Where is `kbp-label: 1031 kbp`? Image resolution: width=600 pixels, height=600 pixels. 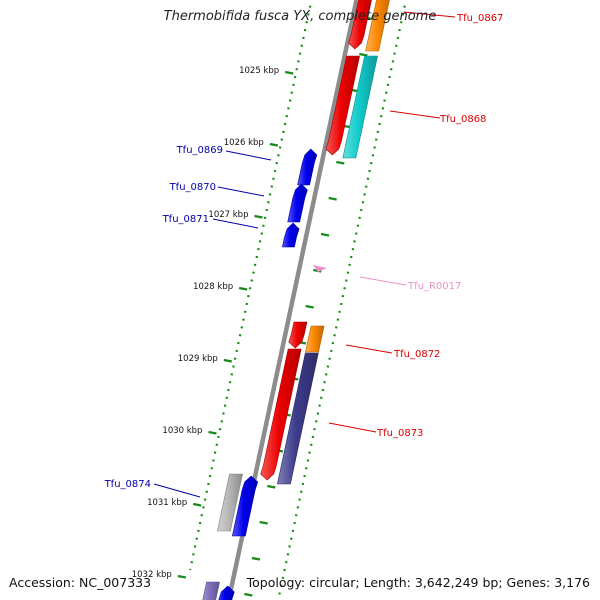
kbp-label: 1031 kbp is located at coordinates (167, 503).